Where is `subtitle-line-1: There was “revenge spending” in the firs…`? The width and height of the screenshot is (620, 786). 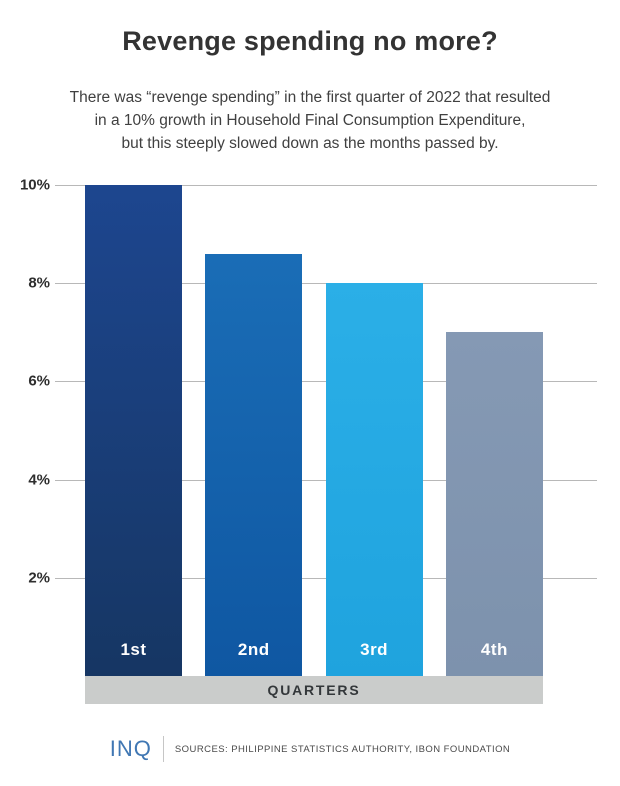
subtitle-line-1: There was “revenge spending” in the firs… is located at coordinates (310, 97).